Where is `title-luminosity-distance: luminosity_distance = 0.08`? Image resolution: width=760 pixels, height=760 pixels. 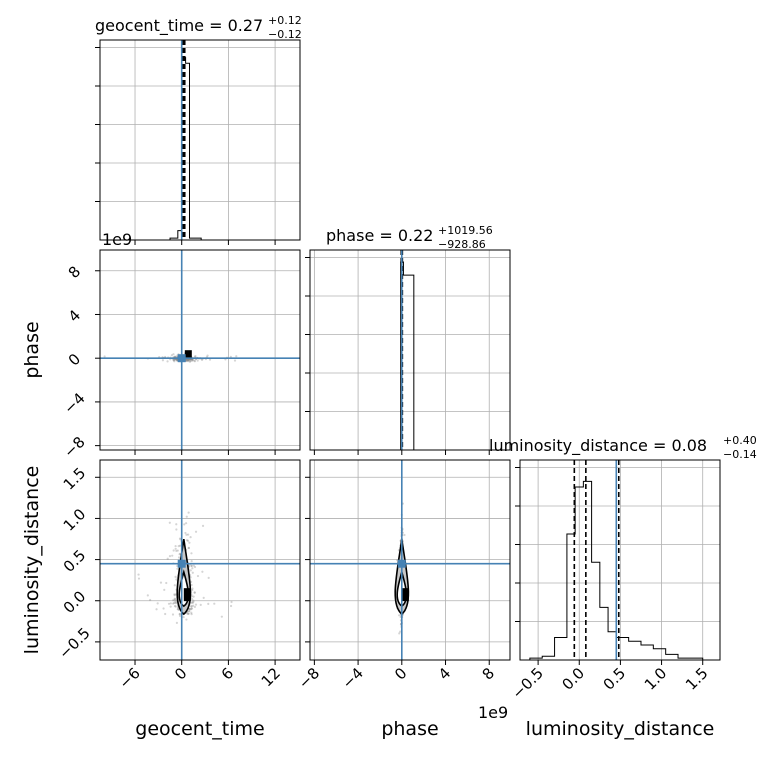
title-luminosity-distance: luminosity_distance = 0.08 is located at coordinates (598, 446).